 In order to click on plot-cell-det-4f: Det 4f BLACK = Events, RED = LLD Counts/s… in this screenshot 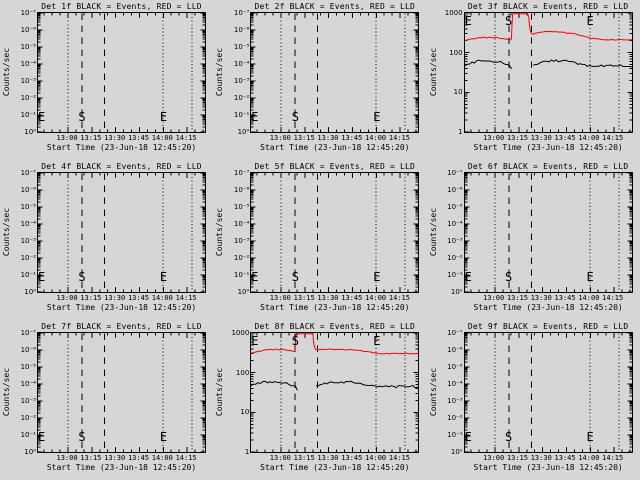, I will do `click(106, 240)`.